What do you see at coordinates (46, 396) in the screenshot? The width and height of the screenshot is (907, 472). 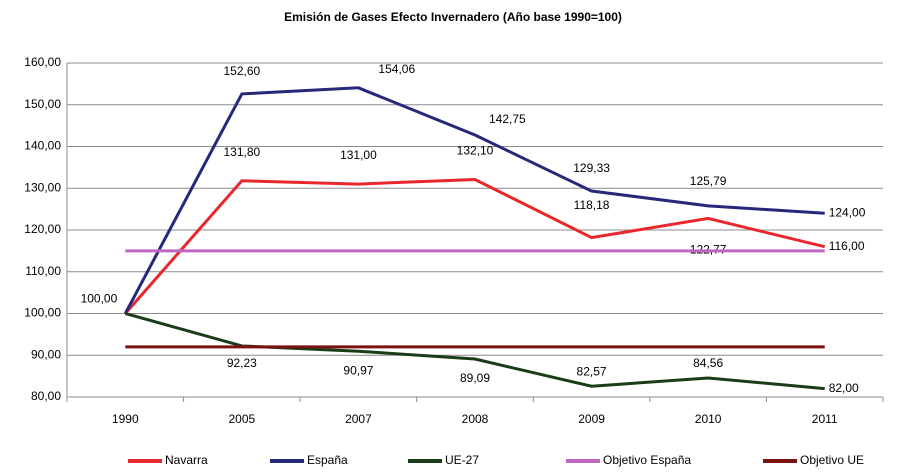 I see `y-tick-label: 80,00` at bounding box center [46, 396].